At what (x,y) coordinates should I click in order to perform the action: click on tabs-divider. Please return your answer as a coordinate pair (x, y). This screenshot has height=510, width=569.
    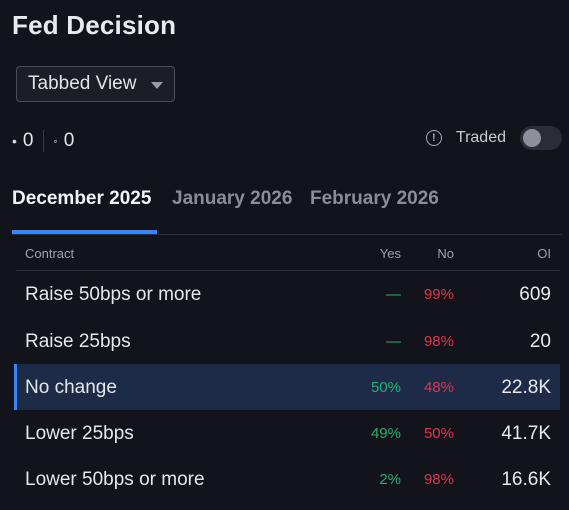
    Looking at the image, I should click on (287, 234).